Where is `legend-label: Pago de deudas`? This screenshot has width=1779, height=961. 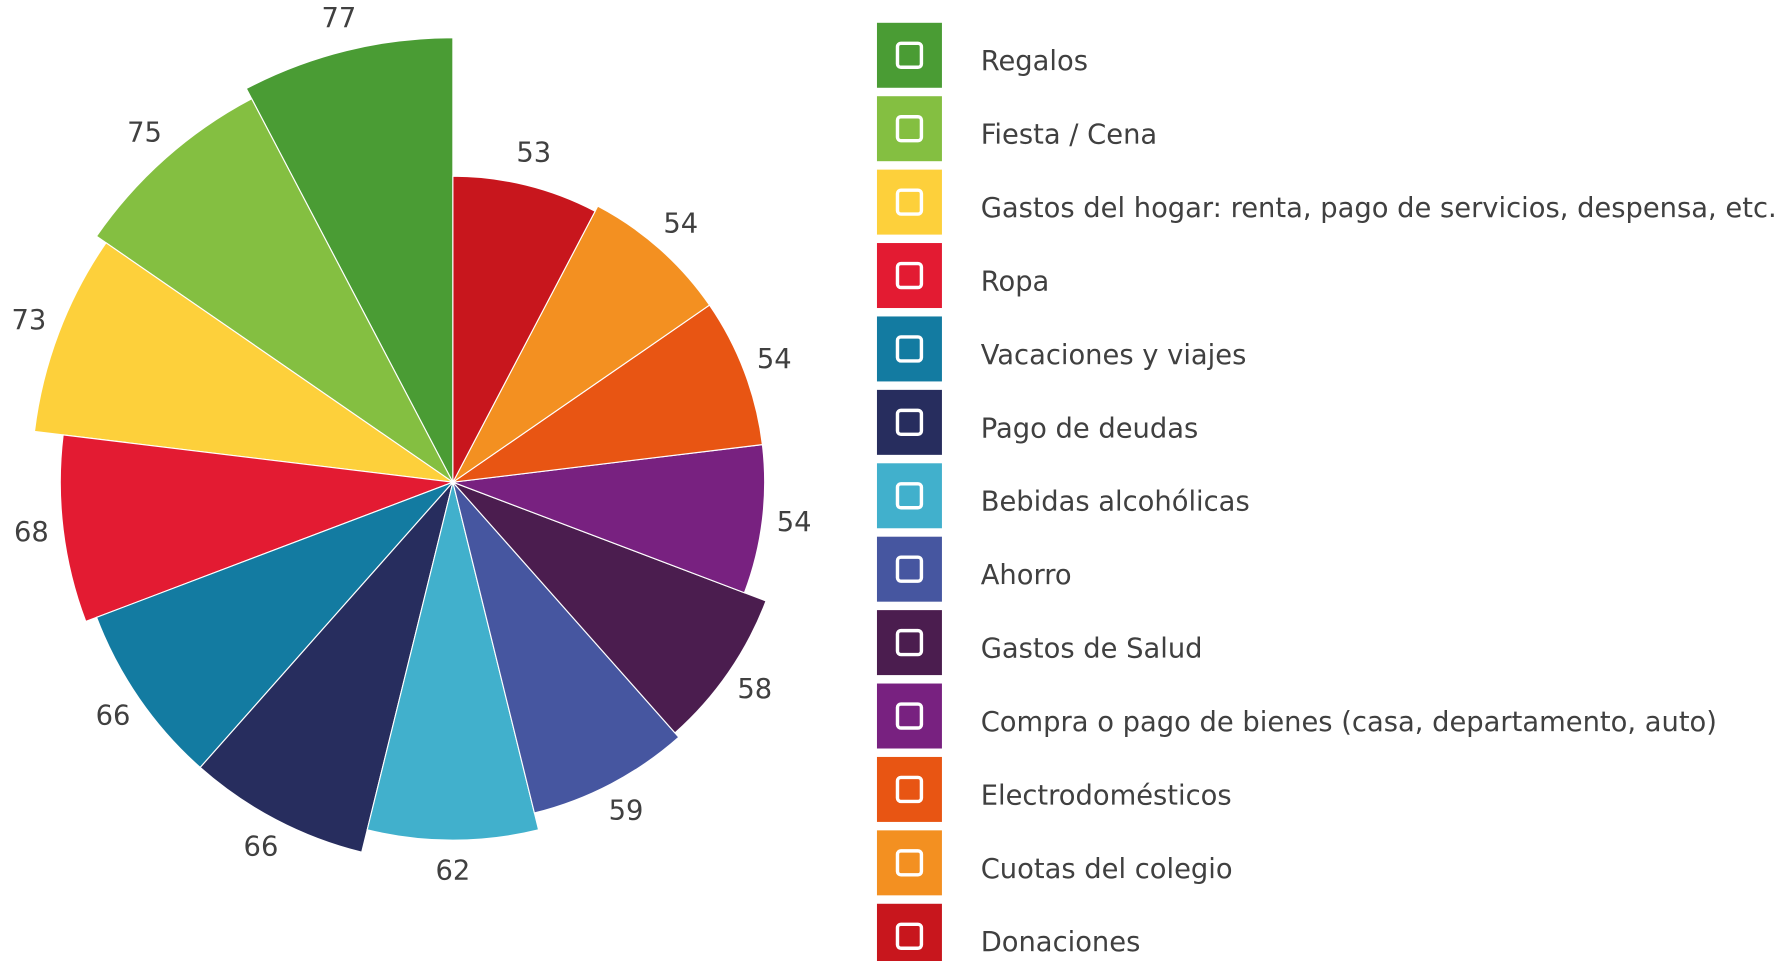 legend-label: Pago de deudas is located at coordinates (1090, 428).